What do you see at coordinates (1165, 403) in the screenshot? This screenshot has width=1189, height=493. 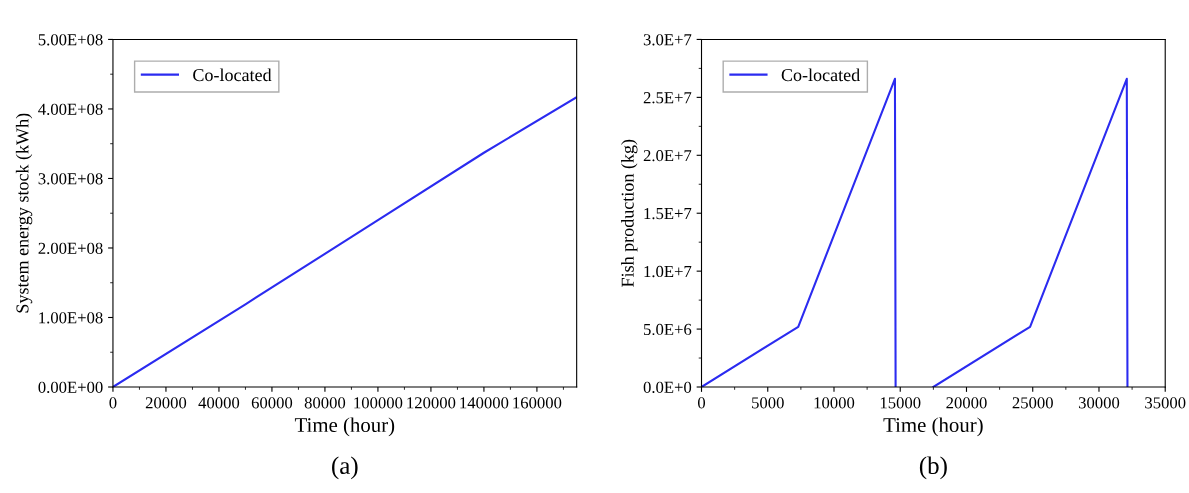 I see `x-tick-label: 35000` at bounding box center [1165, 403].